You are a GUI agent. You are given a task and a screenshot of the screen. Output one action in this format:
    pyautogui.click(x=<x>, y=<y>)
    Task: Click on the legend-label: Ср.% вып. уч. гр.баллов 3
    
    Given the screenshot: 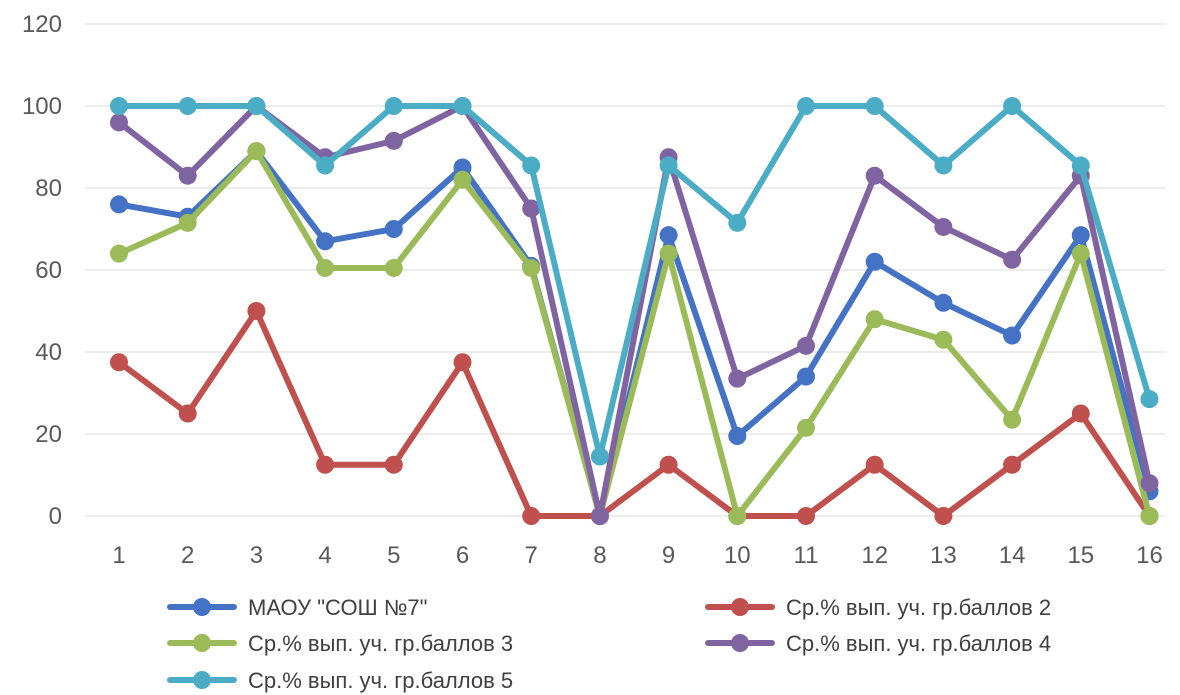 What is the action you would take?
    pyautogui.click(x=380, y=643)
    